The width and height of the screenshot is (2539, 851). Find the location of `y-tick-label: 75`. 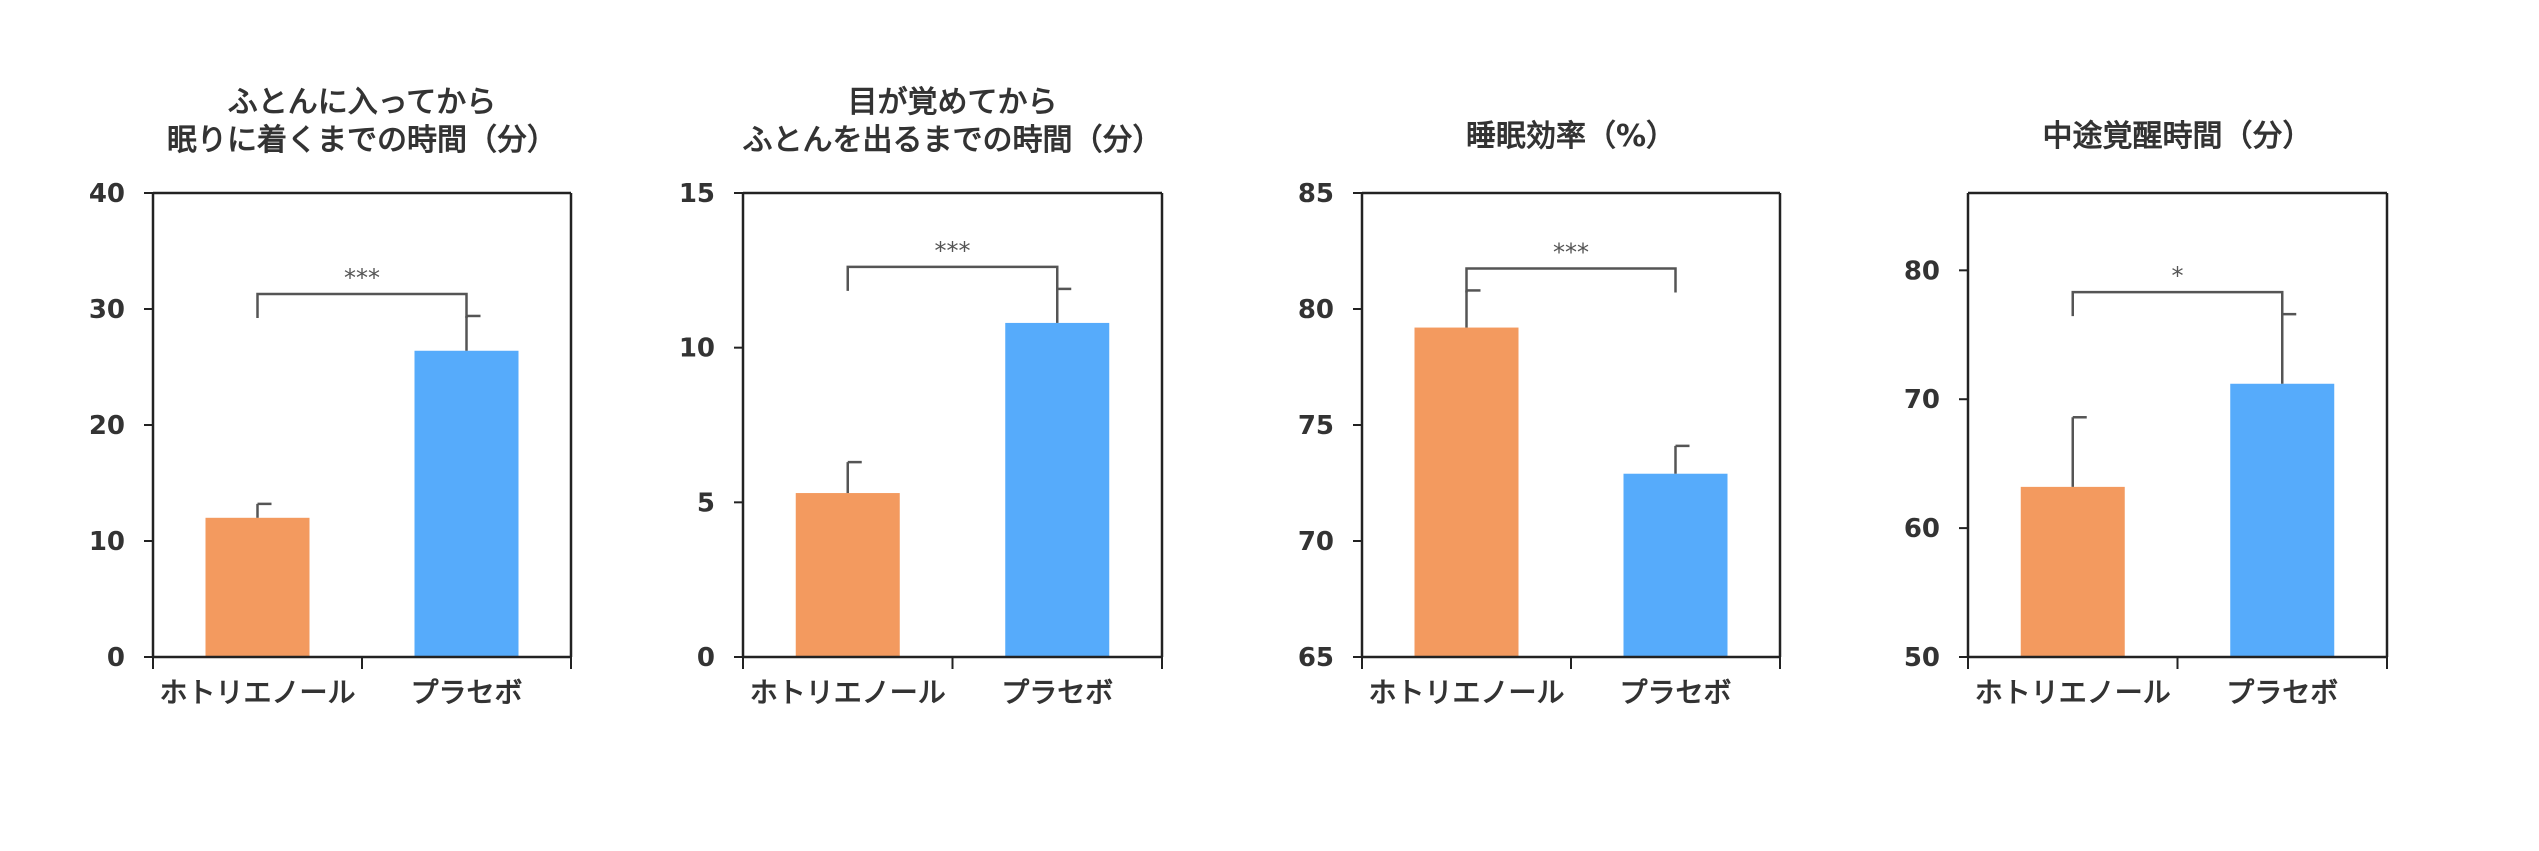

y-tick-label: 75 is located at coordinates (1316, 426).